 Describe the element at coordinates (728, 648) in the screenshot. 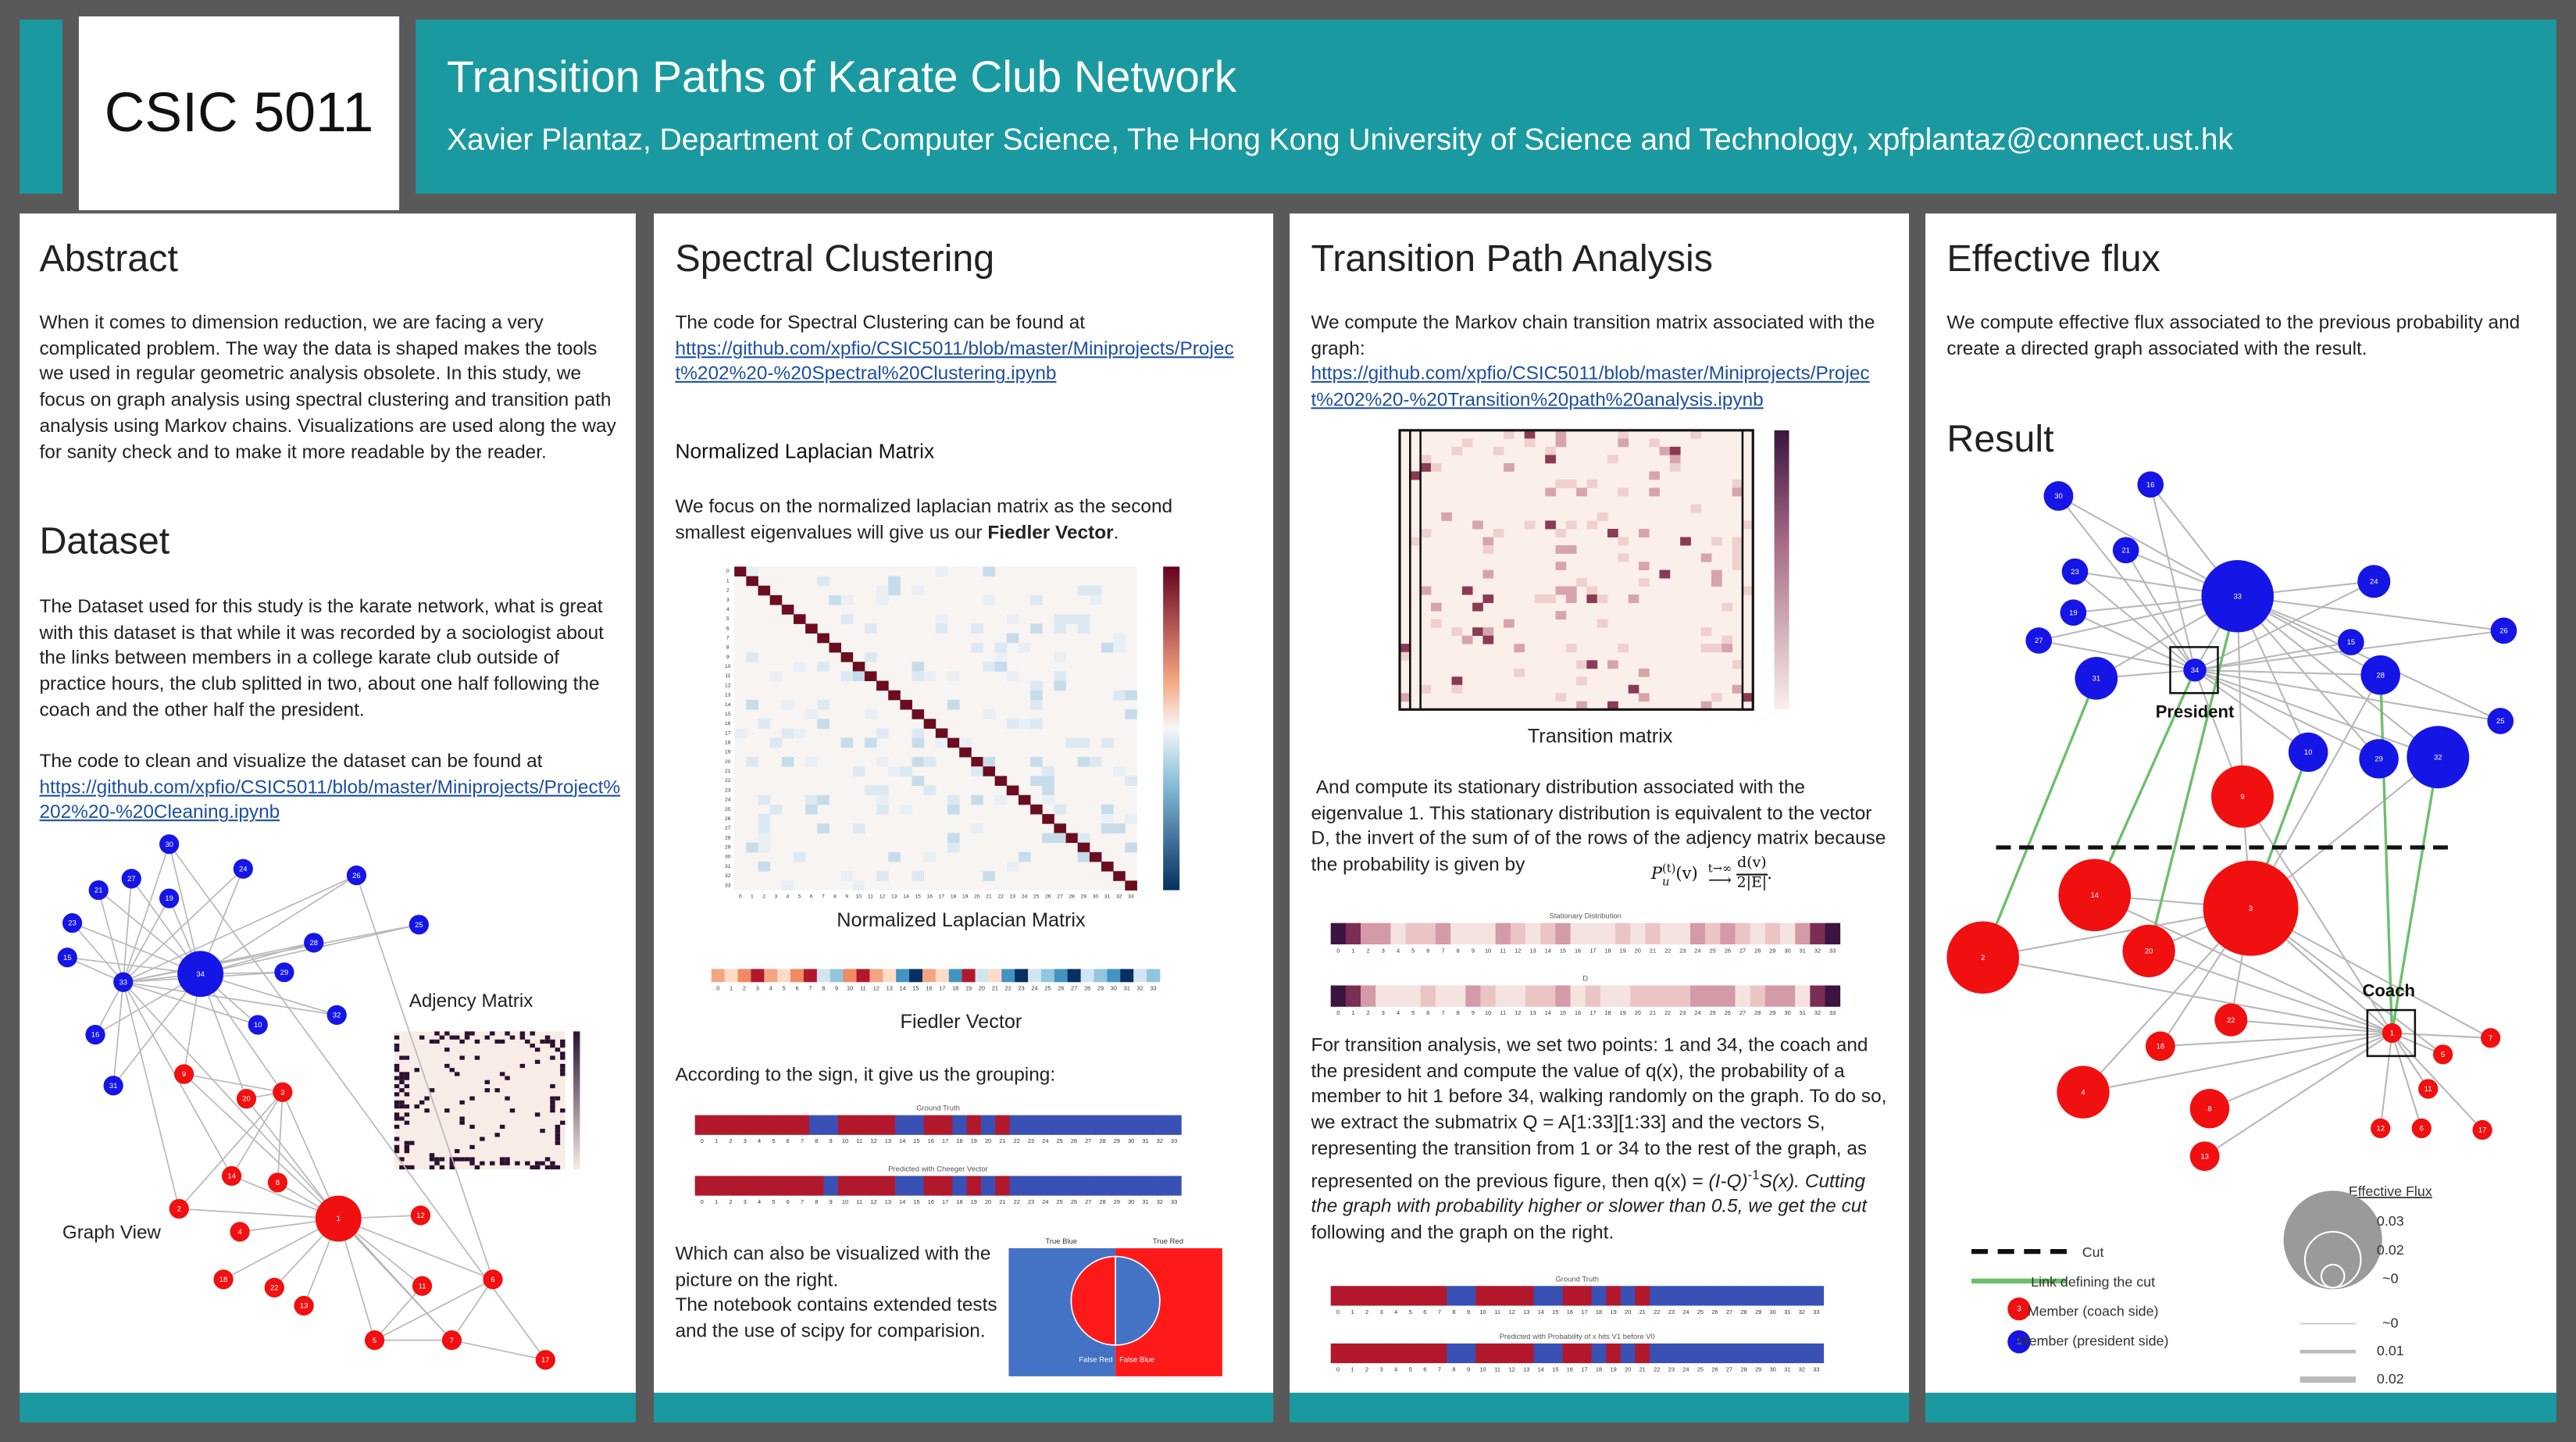

I see `axis-label: 8` at that location.